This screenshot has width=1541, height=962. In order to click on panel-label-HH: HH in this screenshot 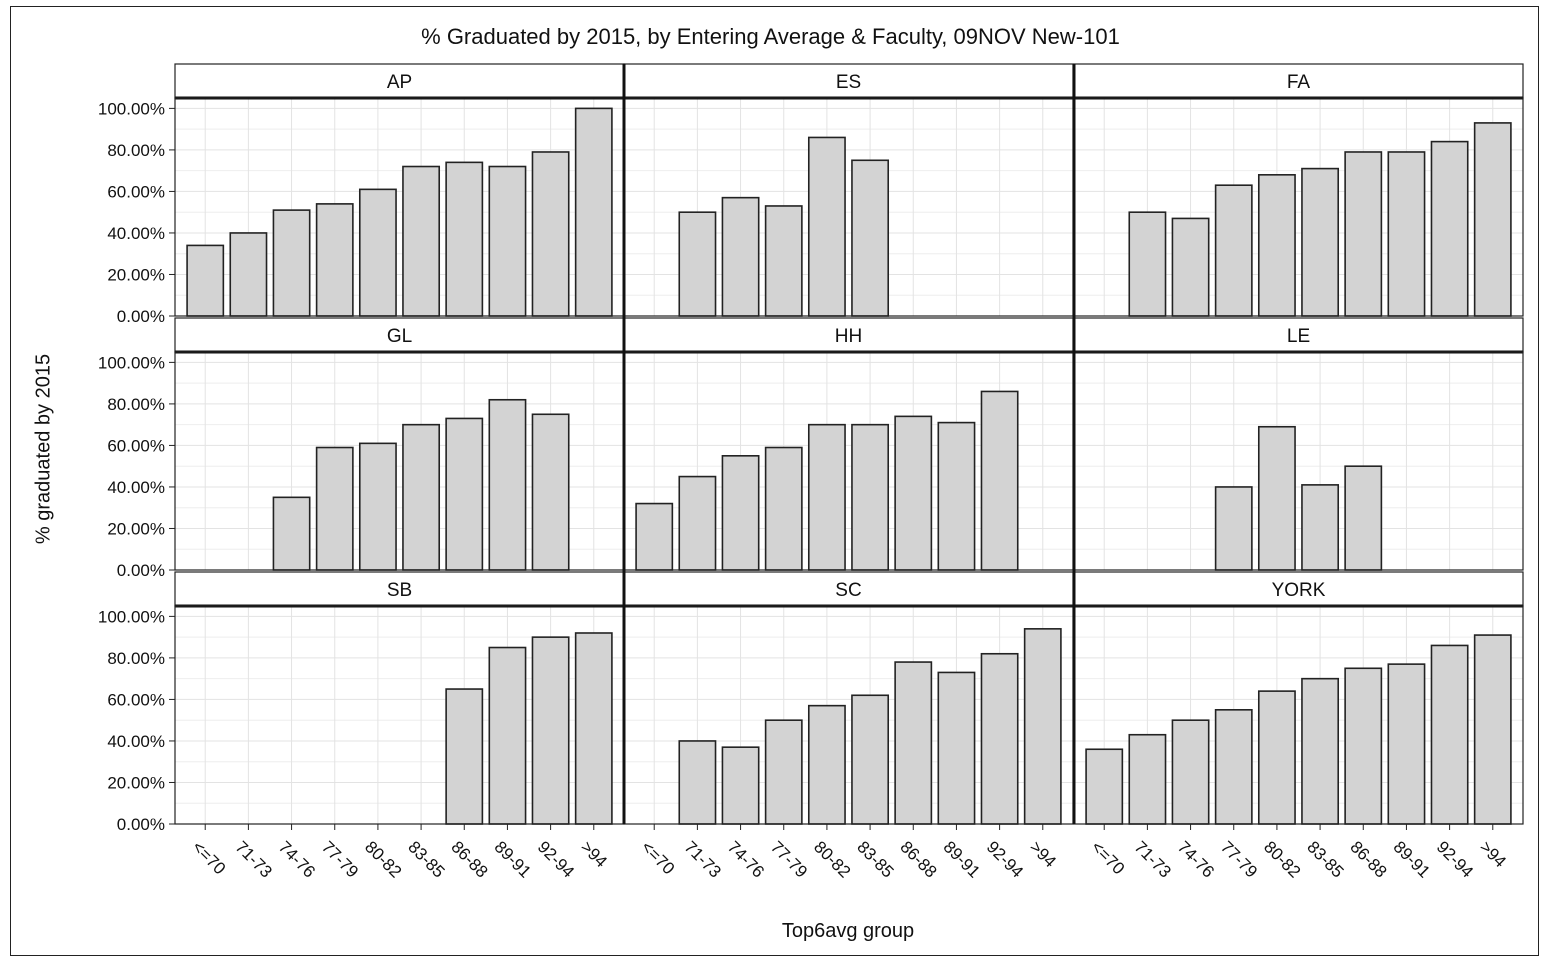, I will do `click(848, 336)`.